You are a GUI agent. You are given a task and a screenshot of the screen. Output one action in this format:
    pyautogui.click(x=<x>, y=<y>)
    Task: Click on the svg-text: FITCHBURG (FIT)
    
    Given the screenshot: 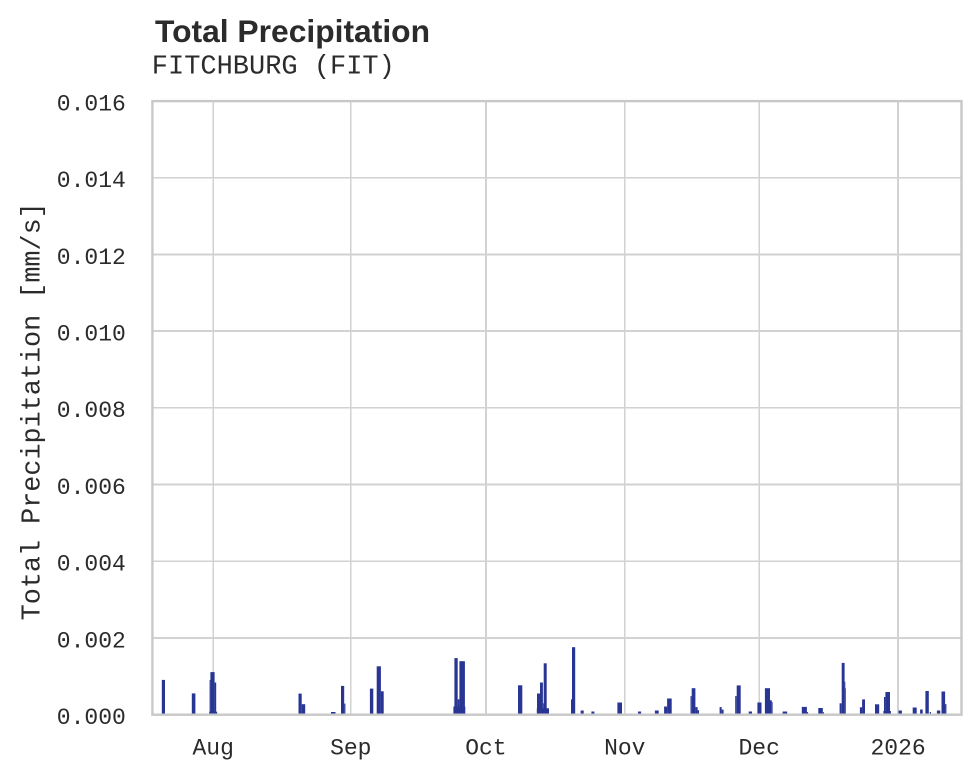 What is the action you would take?
    pyautogui.click(x=273, y=68)
    